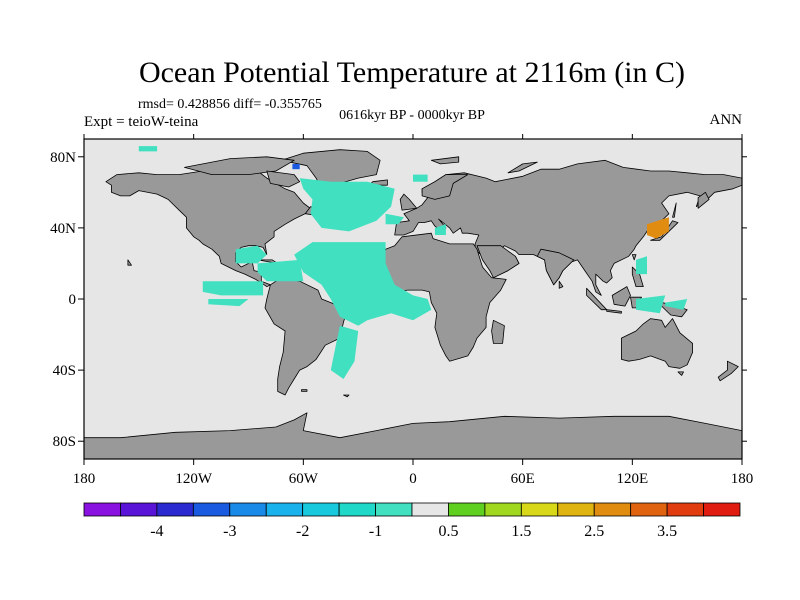 Image resolution: width=800 pixels, height=600 pixels. What do you see at coordinates (304, 390) in the screenshot?
I see `land-falklands` at bounding box center [304, 390].